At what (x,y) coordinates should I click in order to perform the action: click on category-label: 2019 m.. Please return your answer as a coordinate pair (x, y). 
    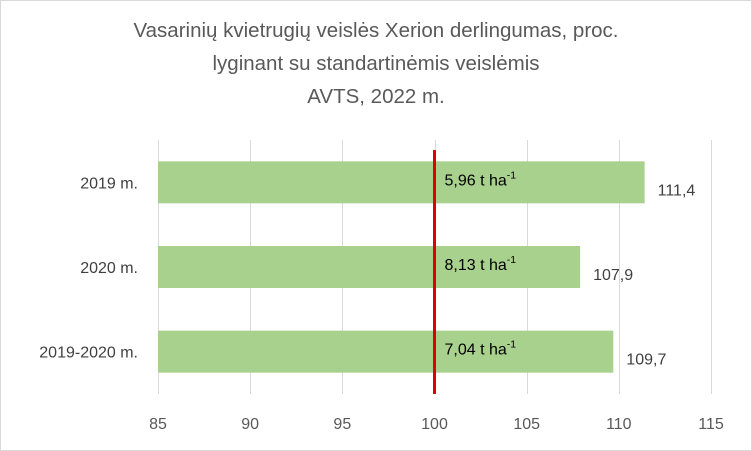
    Looking at the image, I should click on (109, 183).